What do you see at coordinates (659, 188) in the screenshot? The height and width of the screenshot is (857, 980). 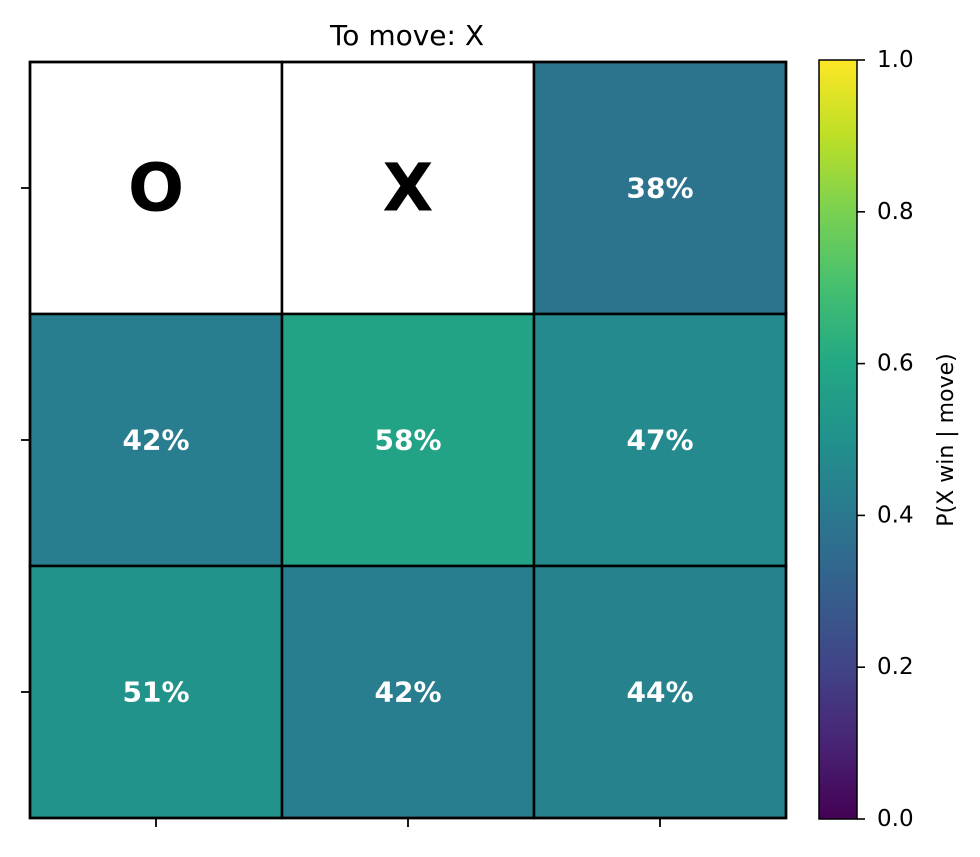 I see `cell-value-label-r0-c2: 38%` at bounding box center [659, 188].